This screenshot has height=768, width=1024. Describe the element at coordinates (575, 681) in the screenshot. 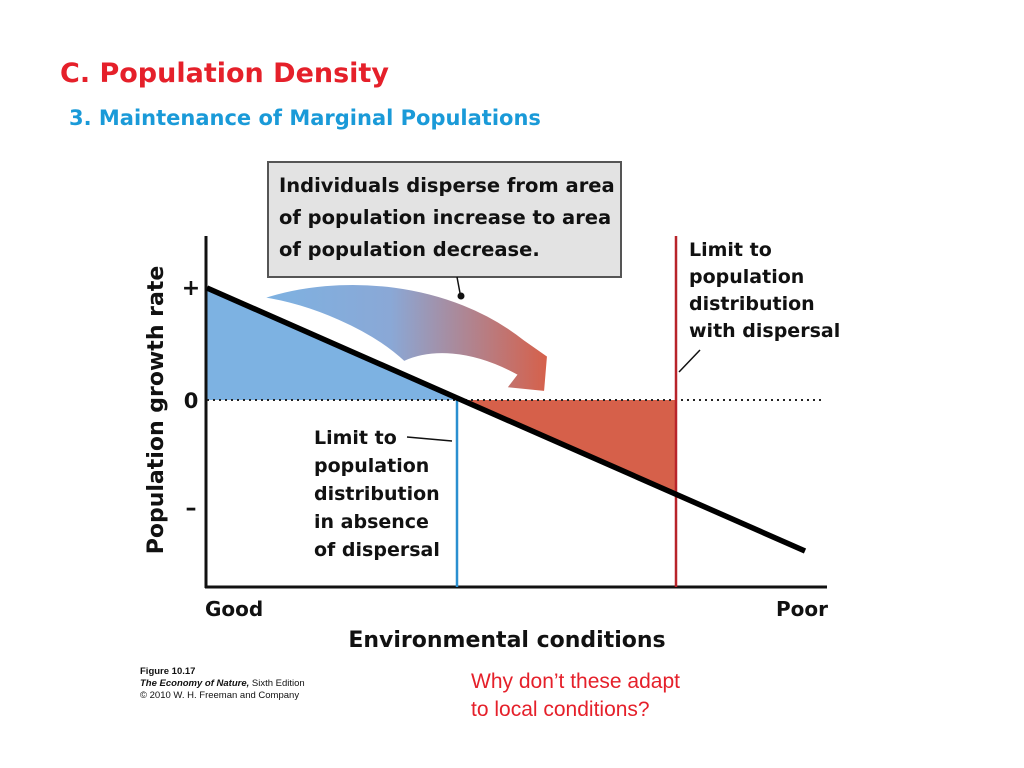

I see `question-line-1: Why don’t these adapt` at that location.